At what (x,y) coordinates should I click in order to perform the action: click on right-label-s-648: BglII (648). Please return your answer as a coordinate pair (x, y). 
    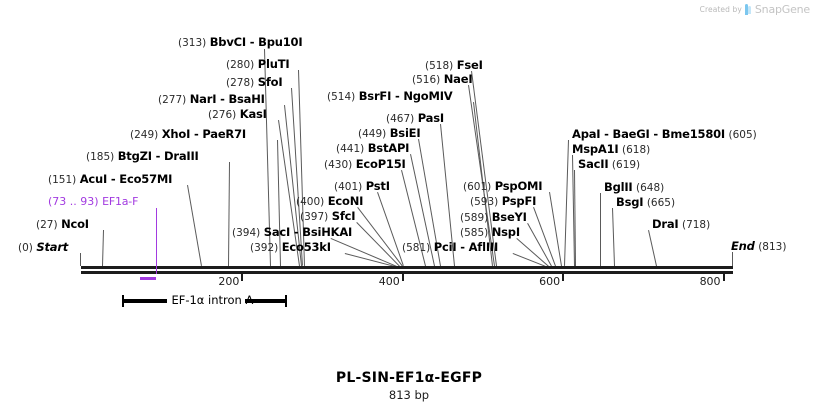
    Looking at the image, I should click on (634, 187).